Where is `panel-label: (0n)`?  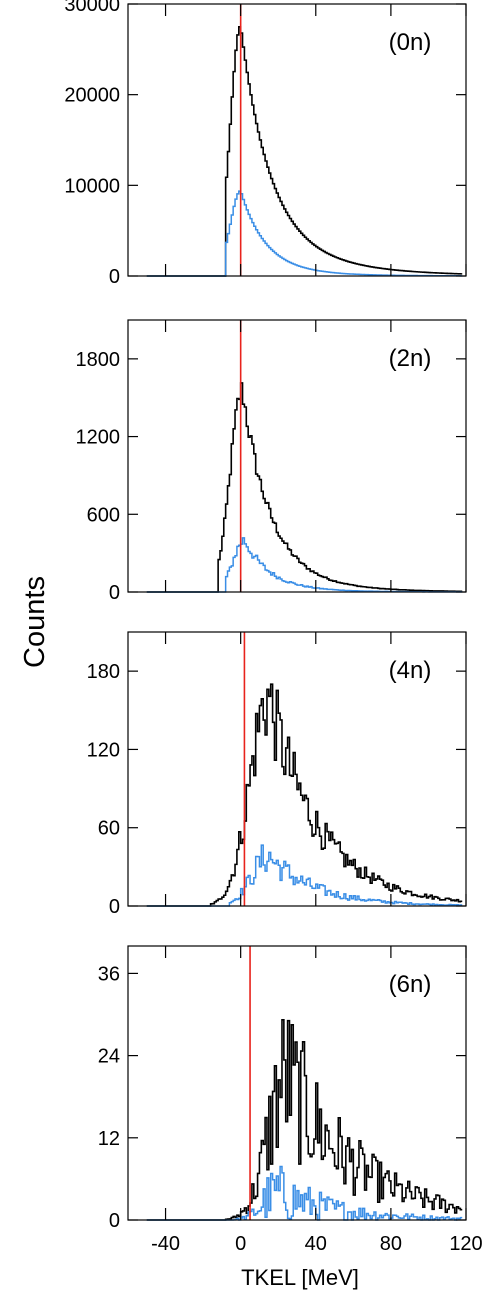 panel-label: (0n) is located at coordinates (410, 42).